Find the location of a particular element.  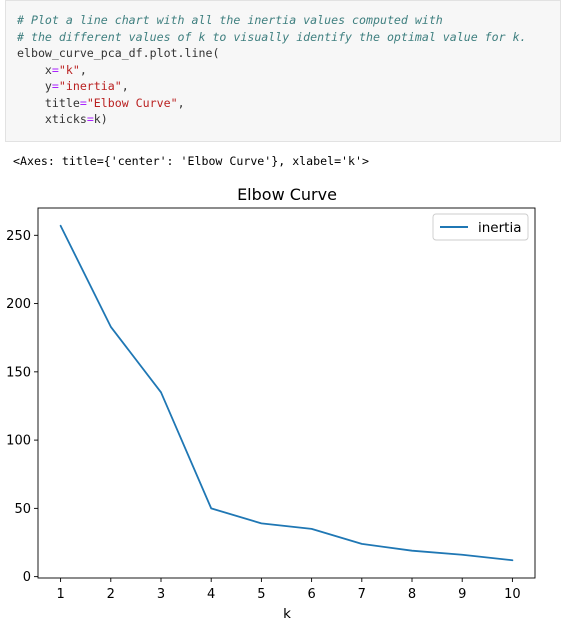

code-call: elbow_curve_pca_df.plot.line( is located at coordinates (118, 53).